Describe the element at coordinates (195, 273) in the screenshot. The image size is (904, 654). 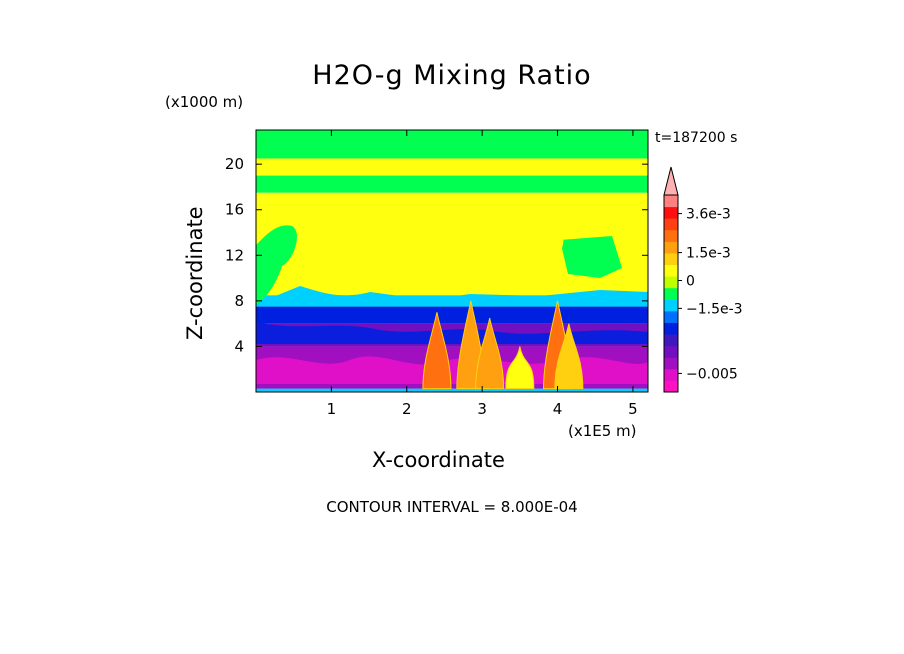
I see `y-axis-label: Z-coordinate` at that location.